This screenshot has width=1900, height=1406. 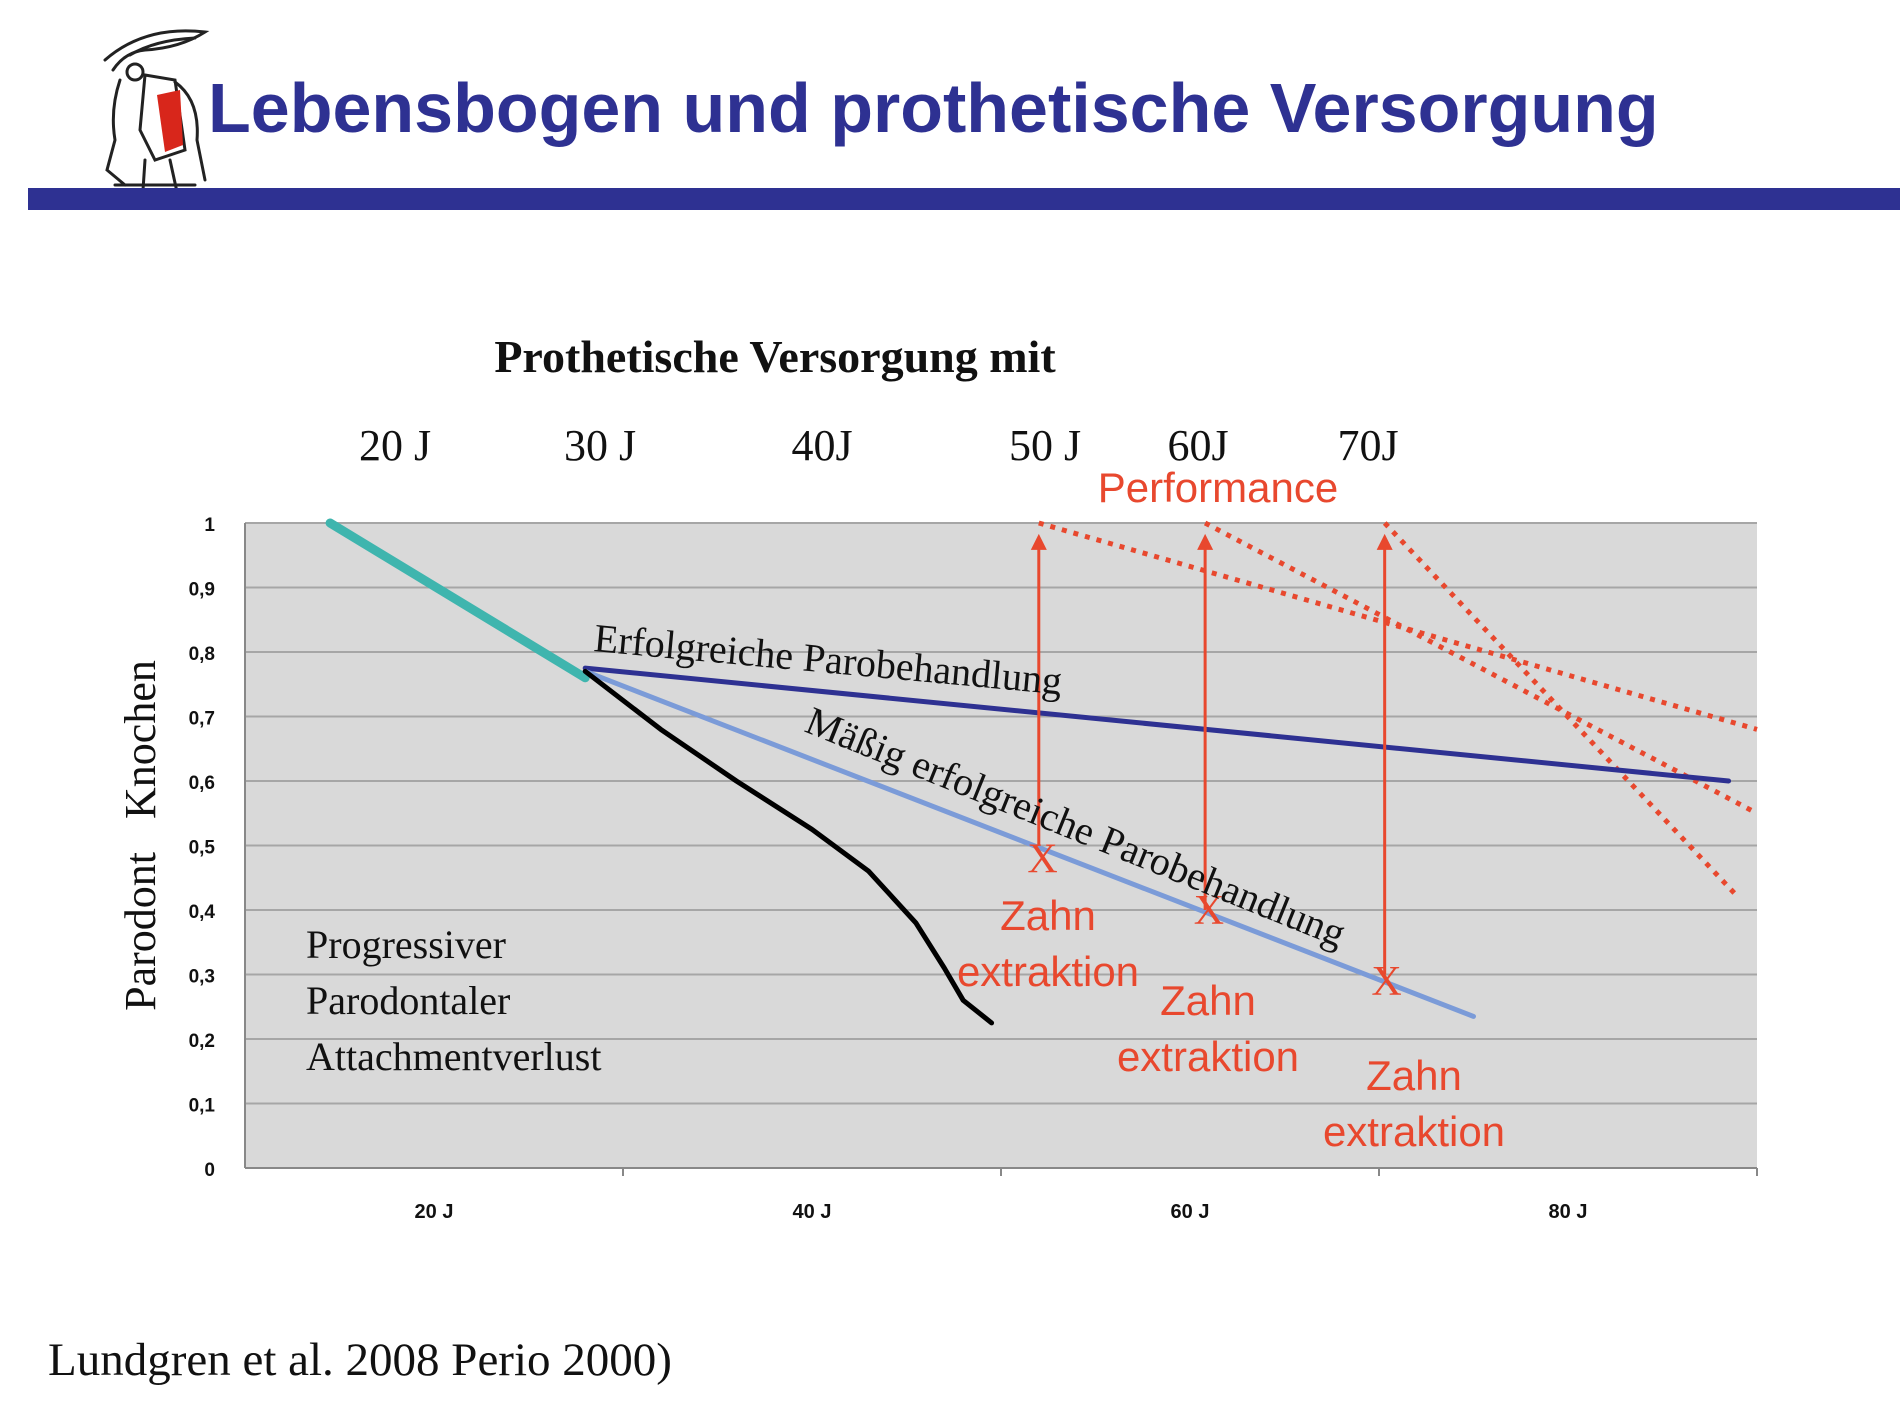 I want to click on extraction-arrows, so click(x=1211, y=754).